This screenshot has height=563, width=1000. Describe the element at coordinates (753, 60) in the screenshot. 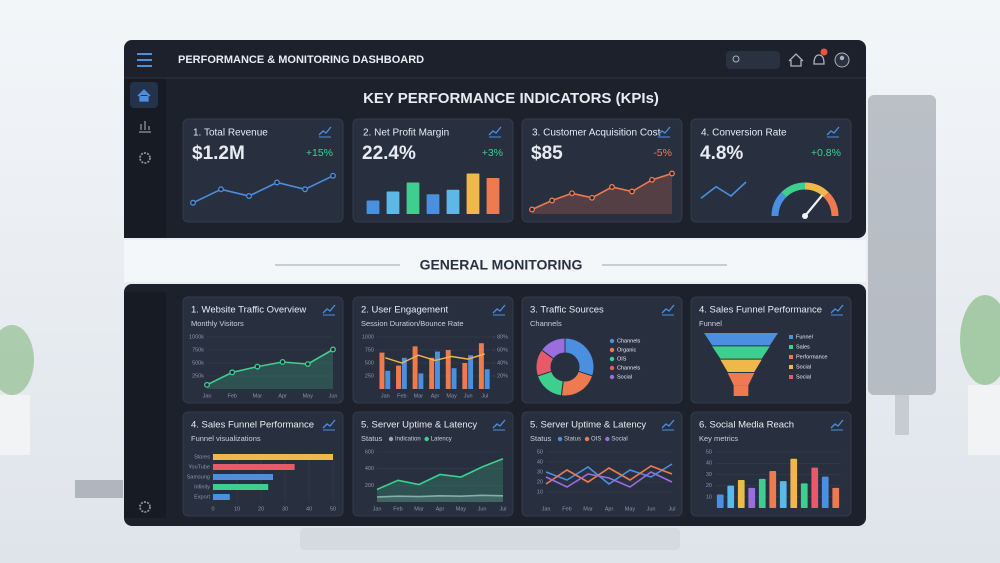

I see `search-box` at that location.